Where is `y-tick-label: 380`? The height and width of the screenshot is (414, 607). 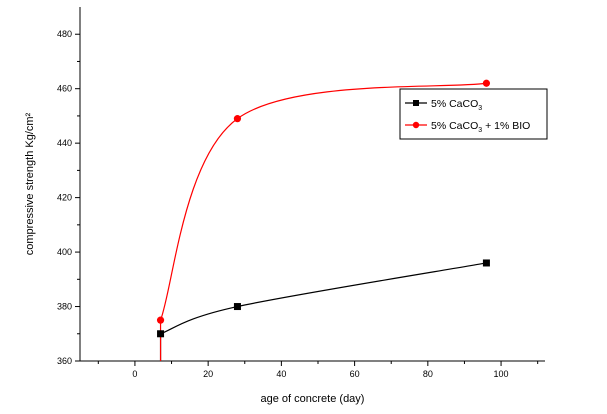
y-tick-label: 380 is located at coordinates (64, 307).